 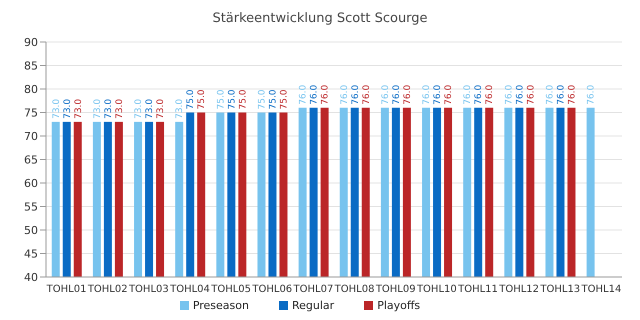 I want to click on y-tick-label: 75, so click(x=31, y=113).